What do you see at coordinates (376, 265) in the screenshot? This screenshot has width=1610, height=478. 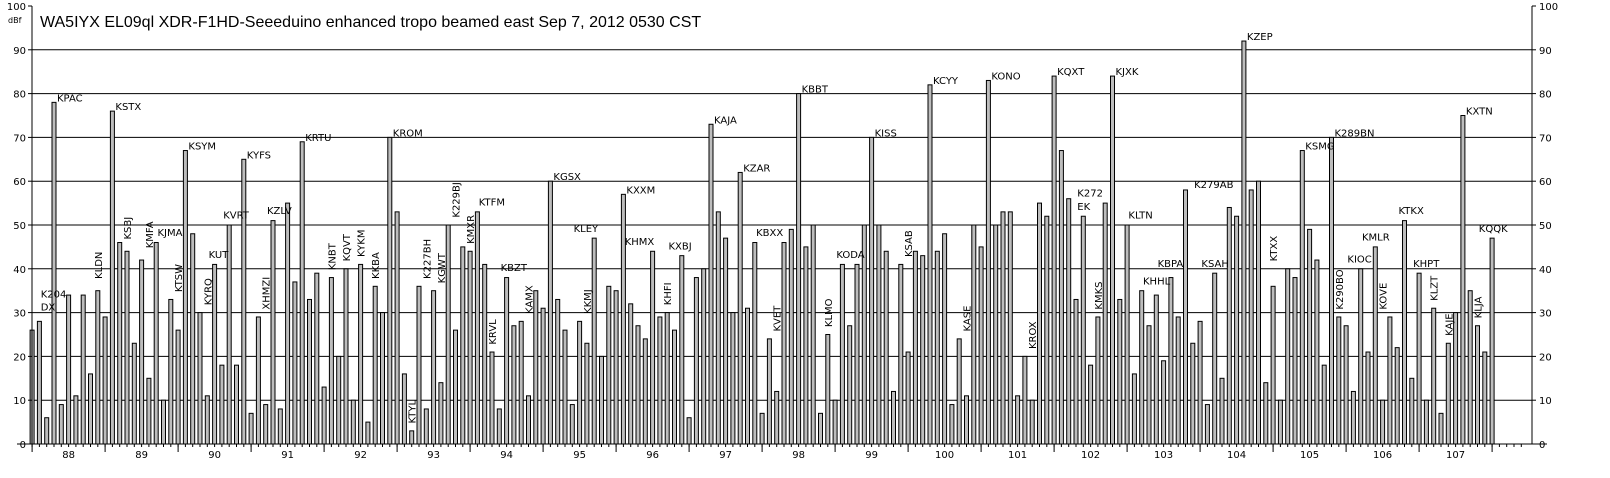 I see `station-label: KKBA` at bounding box center [376, 265].